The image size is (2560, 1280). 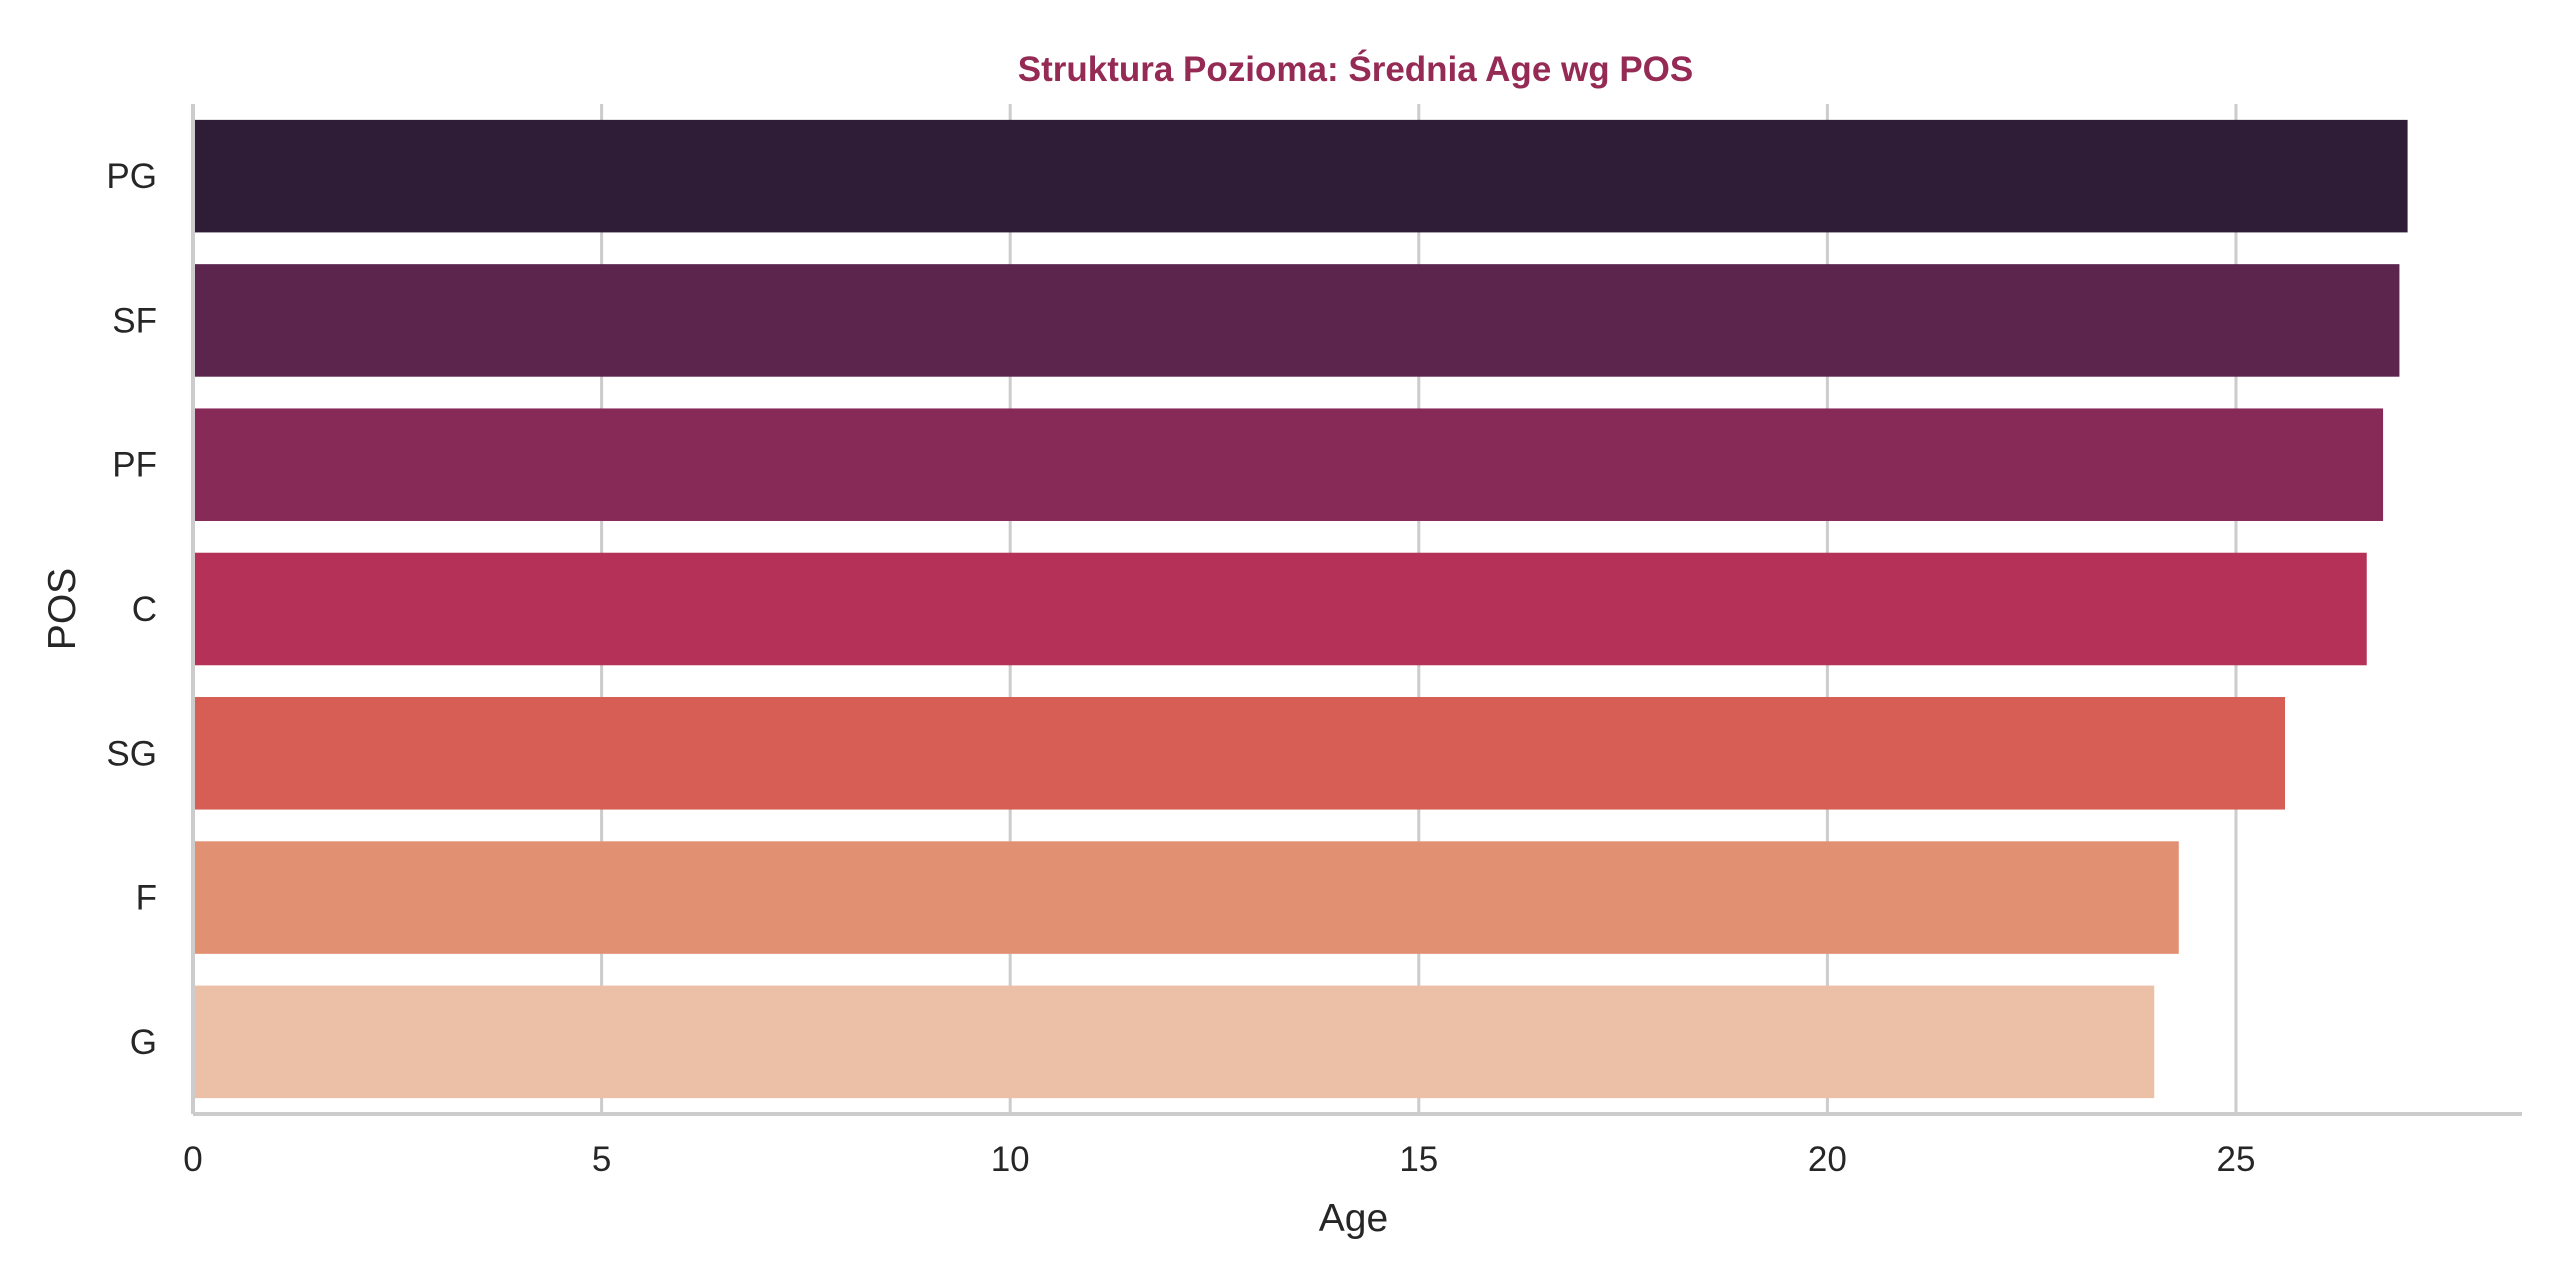 I want to click on x-tick-label: 10, so click(x=1010, y=1159).